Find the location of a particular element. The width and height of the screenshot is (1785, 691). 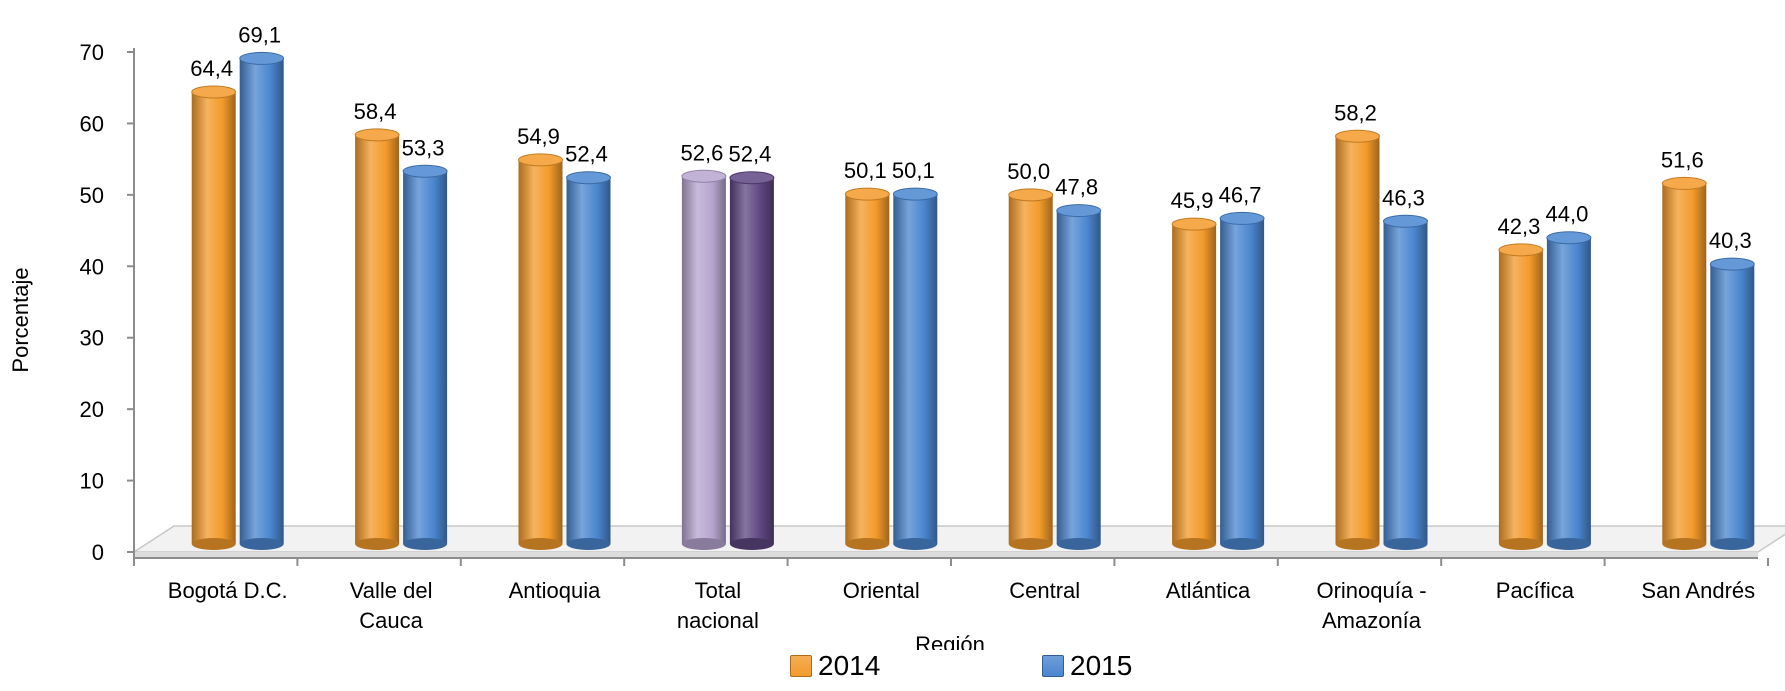

y-tick-label: 0 is located at coordinates (98, 552).